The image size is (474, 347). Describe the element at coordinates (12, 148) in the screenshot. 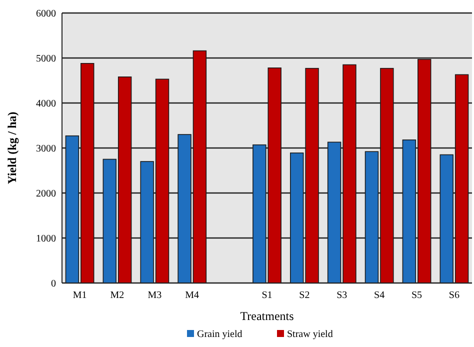

I see `y-axis-title: Yield (kg / ha)` at that location.